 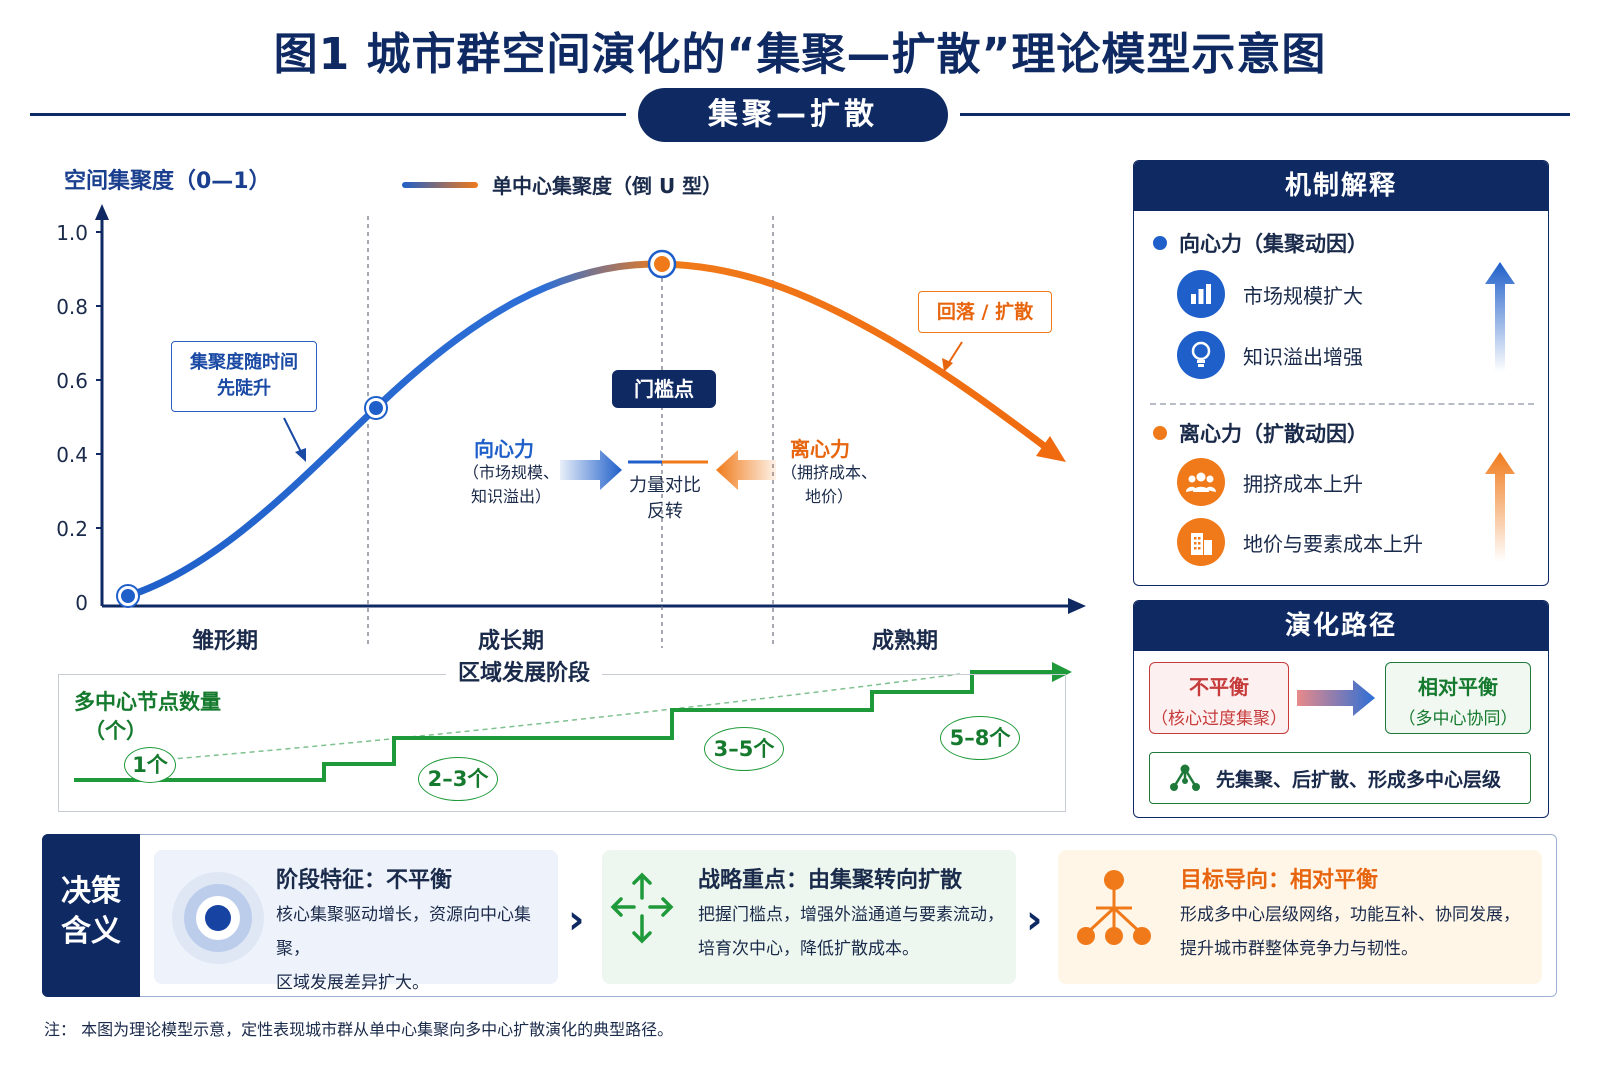 What do you see at coordinates (1279, 880) in the screenshot?
I see `card-title: 目标导向：相对平衡` at bounding box center [1279, 880].